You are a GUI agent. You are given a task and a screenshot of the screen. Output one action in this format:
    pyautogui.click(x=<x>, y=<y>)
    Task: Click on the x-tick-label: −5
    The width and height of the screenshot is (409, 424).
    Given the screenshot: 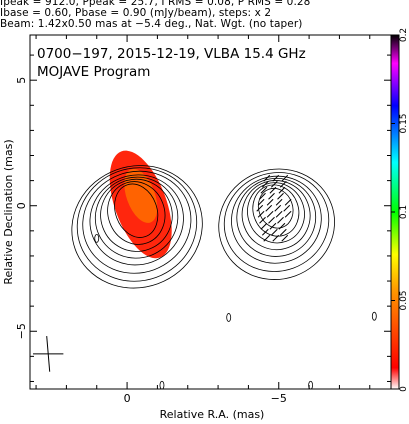 What is the action you would take?
    pyautogui.click(x=279, y=398)
    